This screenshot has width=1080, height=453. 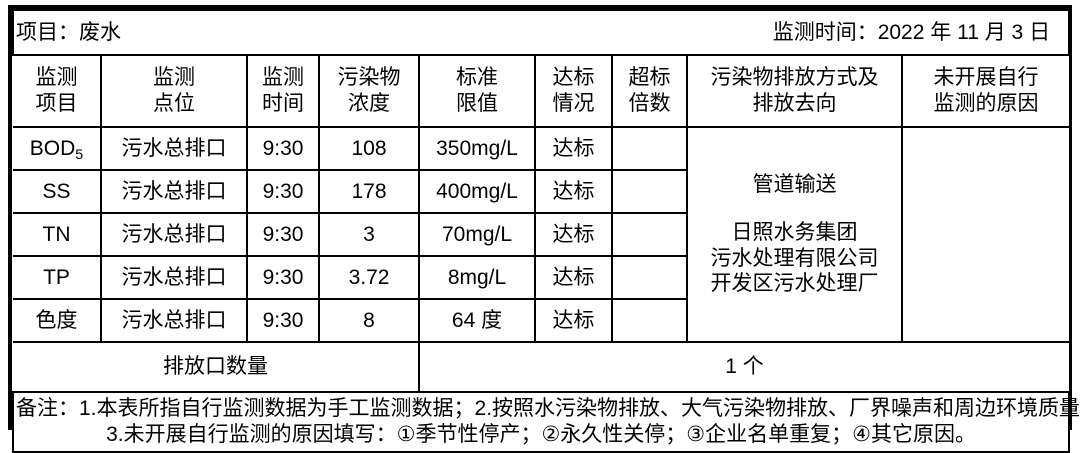 What do you see at coordinates (477, 78) in the screenshot?
I see `column-header-line1: 标准` at bounding box center [477, 78].